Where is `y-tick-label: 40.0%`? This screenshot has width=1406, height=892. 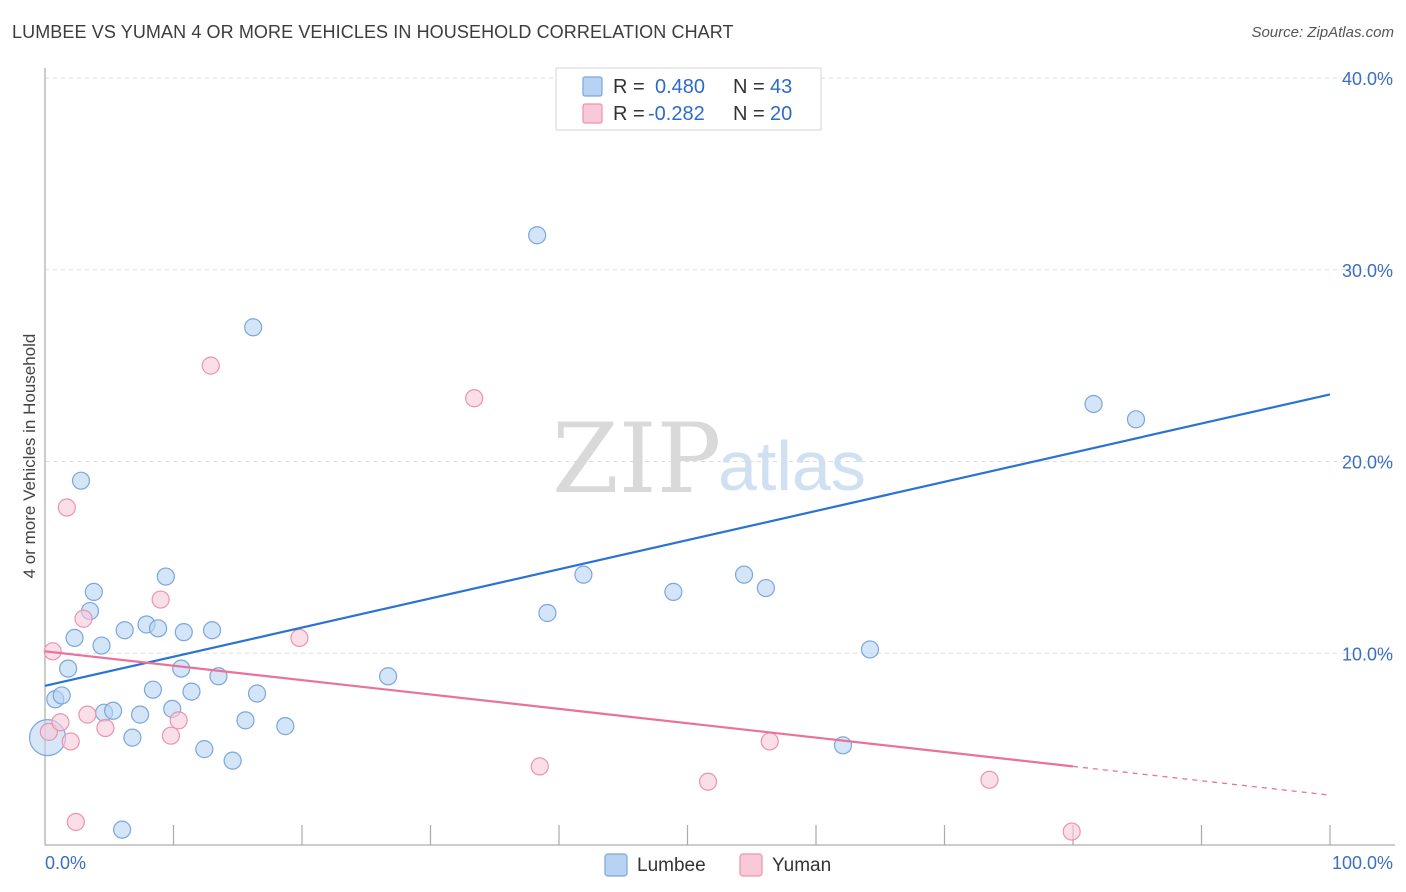
y-tick-label: 40.0% is located at coordinates (1367, 79).